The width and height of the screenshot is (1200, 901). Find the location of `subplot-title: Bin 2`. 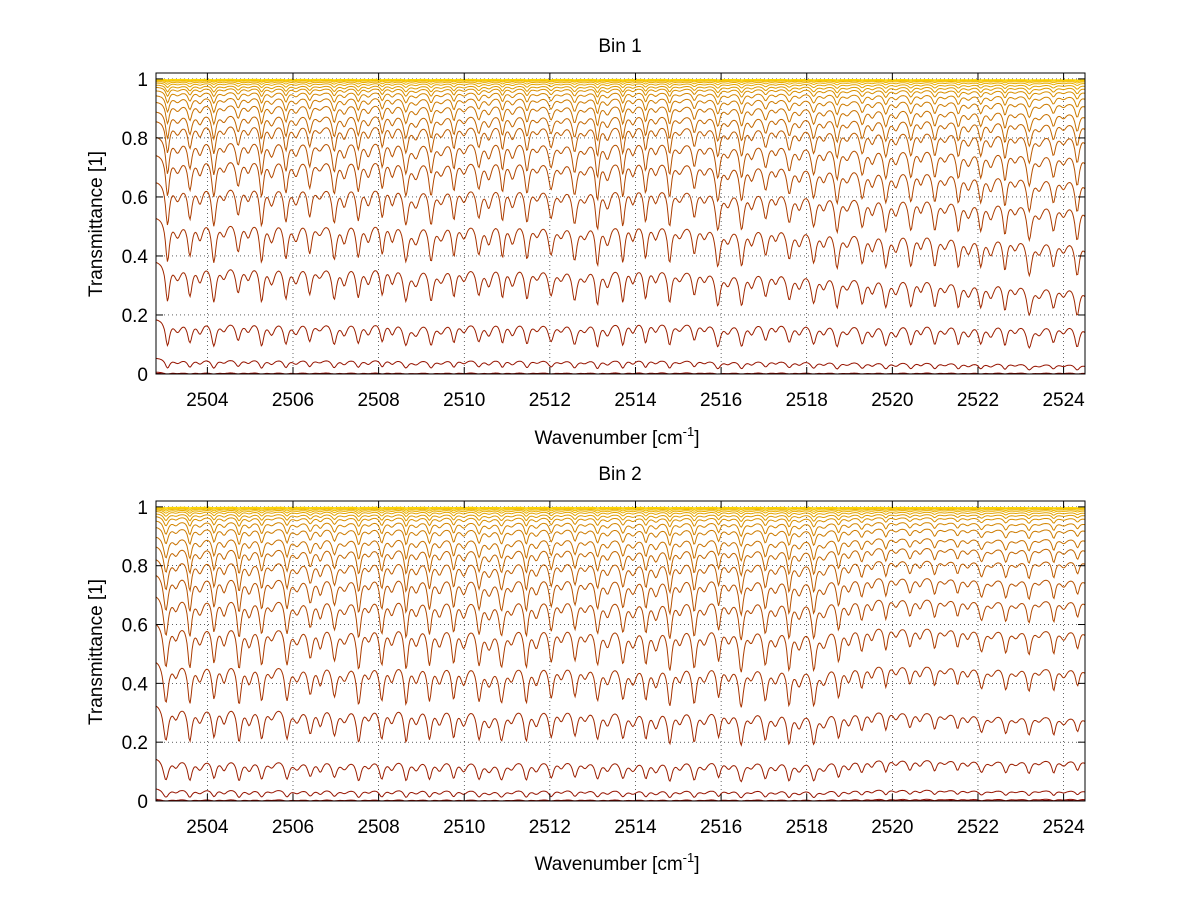

subplot-title: Bin 2 is located at coordinates (619, 474).